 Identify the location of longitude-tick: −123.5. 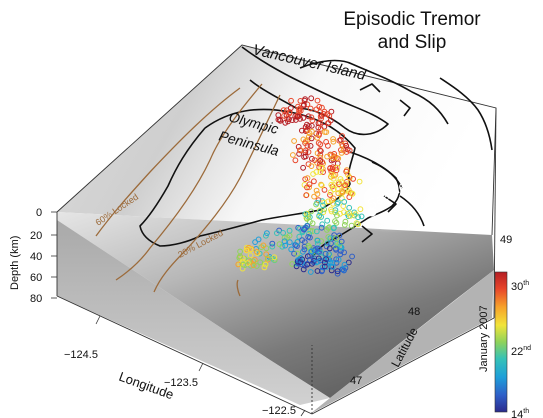
(181, 383).